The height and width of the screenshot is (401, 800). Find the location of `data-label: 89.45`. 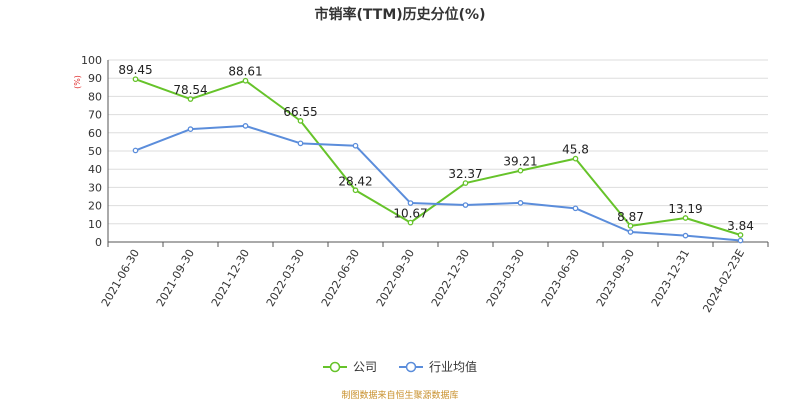

data-label: 89.45 is located at coordinates (135, 70).